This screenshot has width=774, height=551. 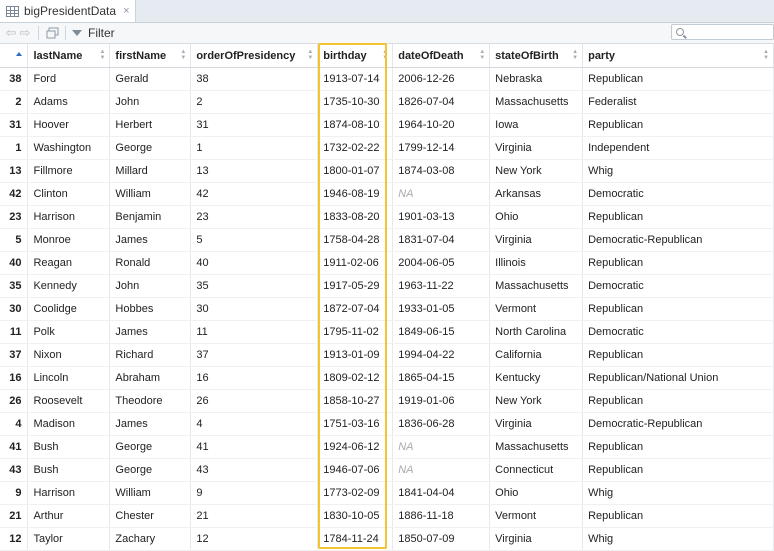 What do you see at coordinates (355, 493) in the screenshot?
I see `cell-birthday: 1773-02-09` at bounding box center [355, 493].